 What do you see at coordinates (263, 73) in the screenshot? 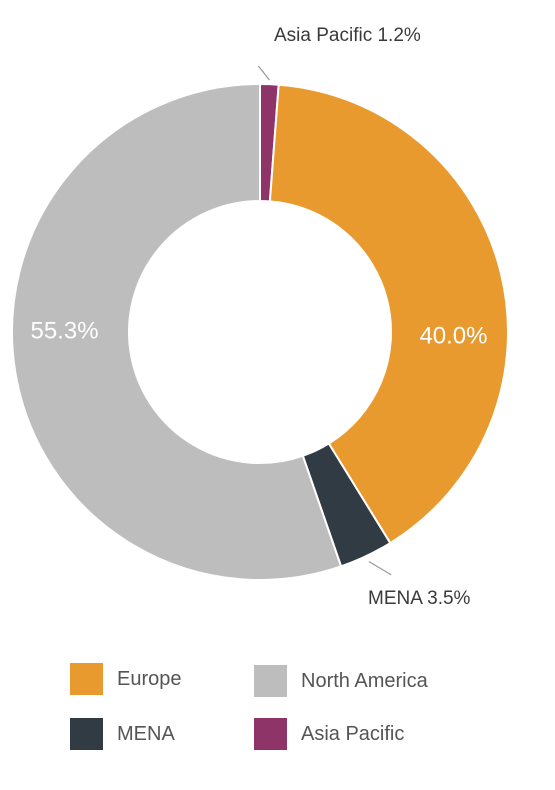
I see `leader-asia-pacific` at bounding box center [263, 73].